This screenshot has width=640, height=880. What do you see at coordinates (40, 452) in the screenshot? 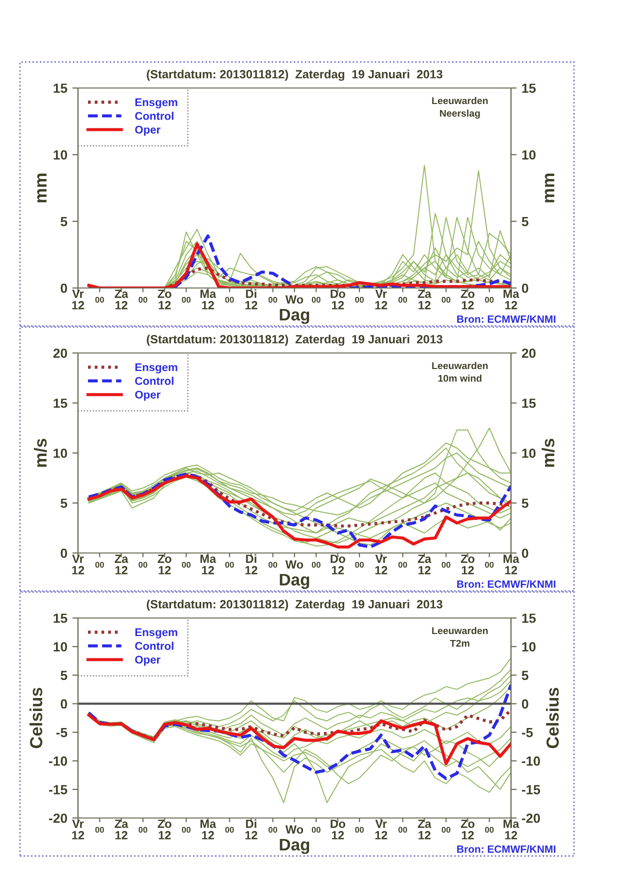
I see `y-axis-title: m/s` at bounding box center [40, 452].